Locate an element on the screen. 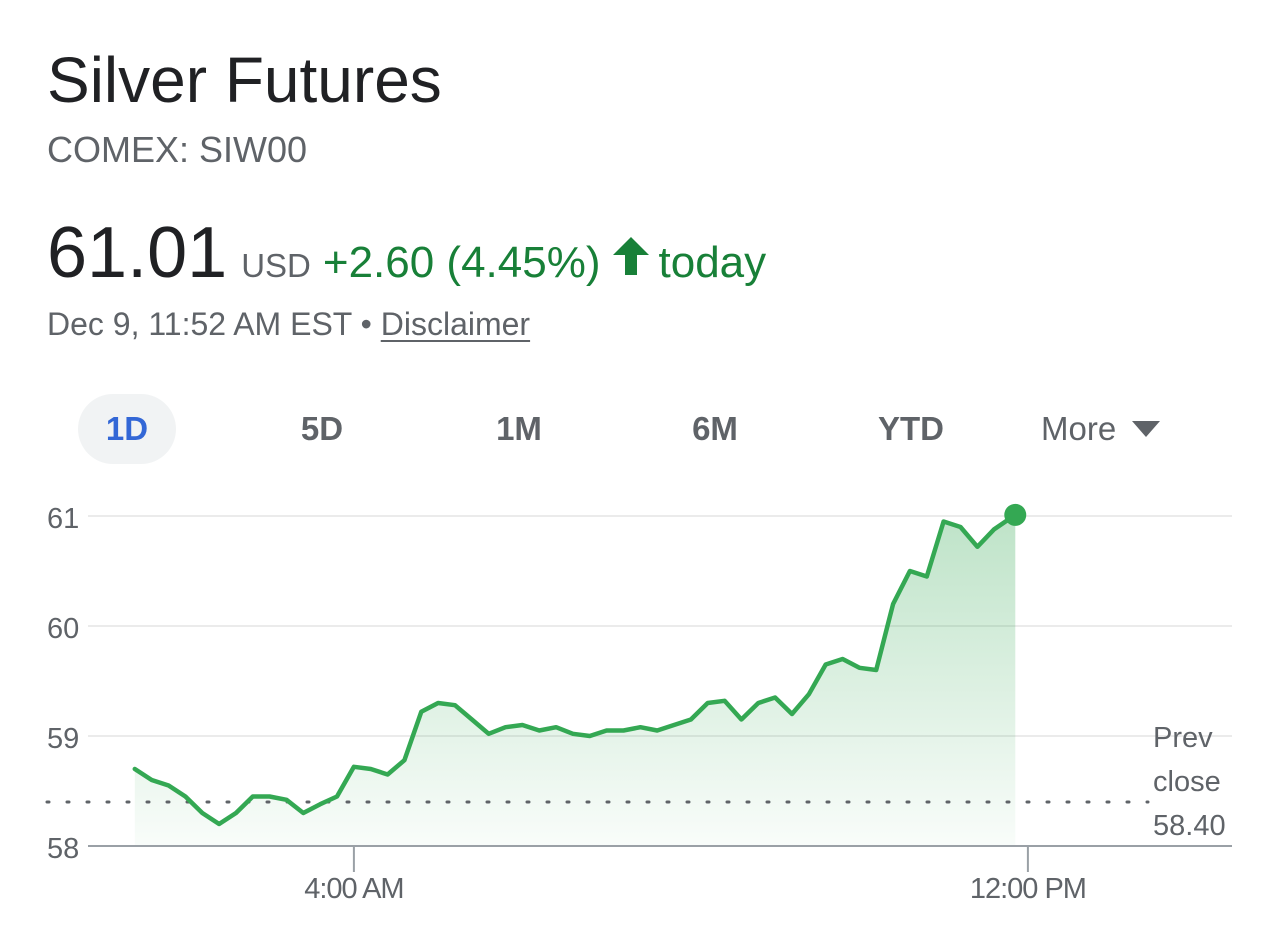  prev-close-label: Prev is located at coordinates (1183, 738).